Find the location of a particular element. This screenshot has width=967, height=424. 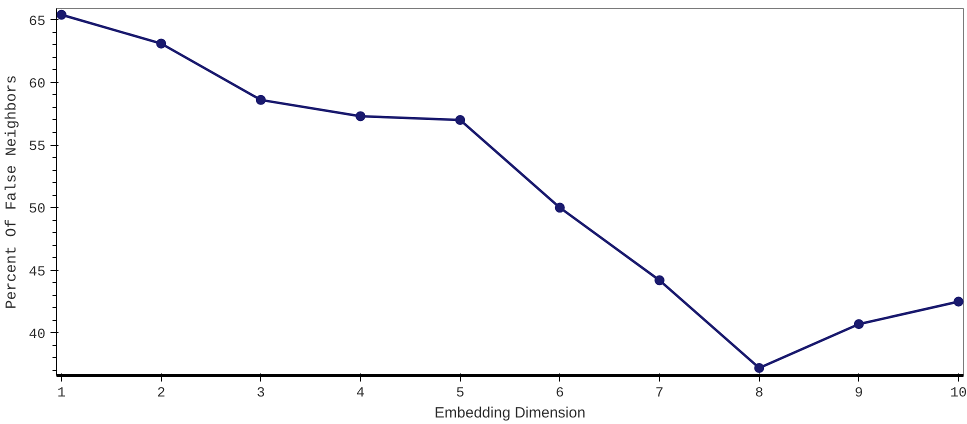

x-tick-label: 4 is located at coordinates (360, 394).